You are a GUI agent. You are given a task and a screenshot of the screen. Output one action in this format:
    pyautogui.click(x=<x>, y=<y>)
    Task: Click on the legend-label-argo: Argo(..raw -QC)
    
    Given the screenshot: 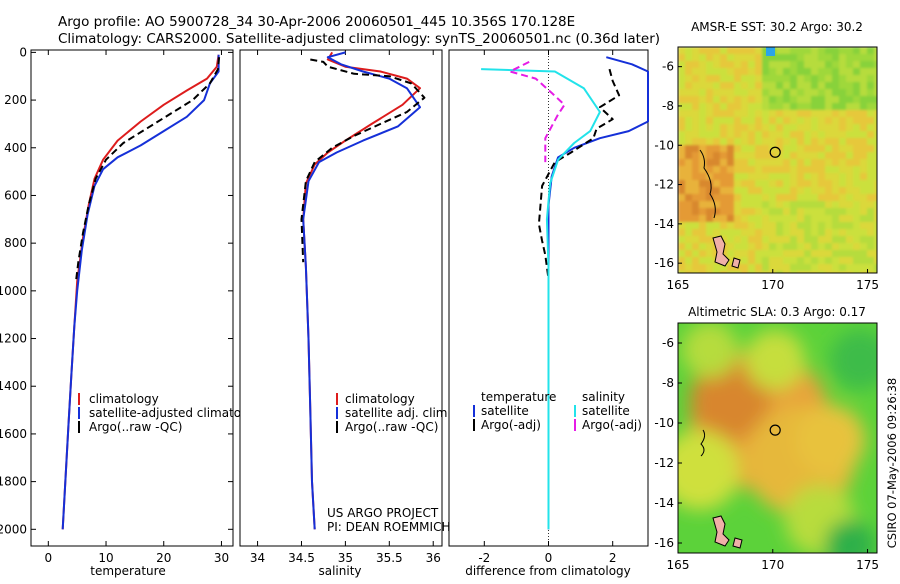 What is the action you would take?
    pyautogui.click(x=391, y=427)
    